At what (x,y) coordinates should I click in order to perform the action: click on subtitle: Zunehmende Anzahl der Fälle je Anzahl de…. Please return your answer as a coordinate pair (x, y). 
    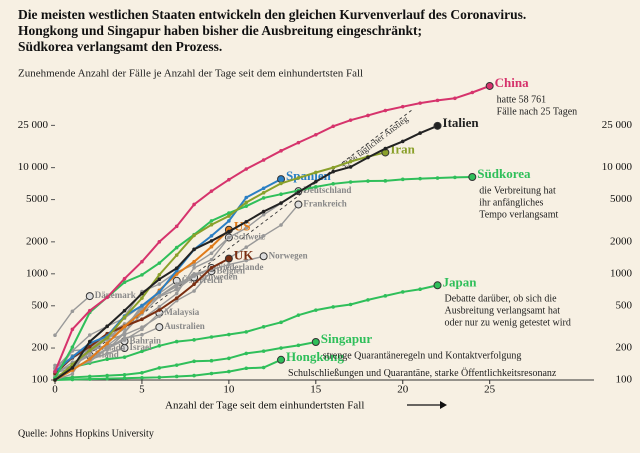
    Looking at the image, I should click on (190, 74).